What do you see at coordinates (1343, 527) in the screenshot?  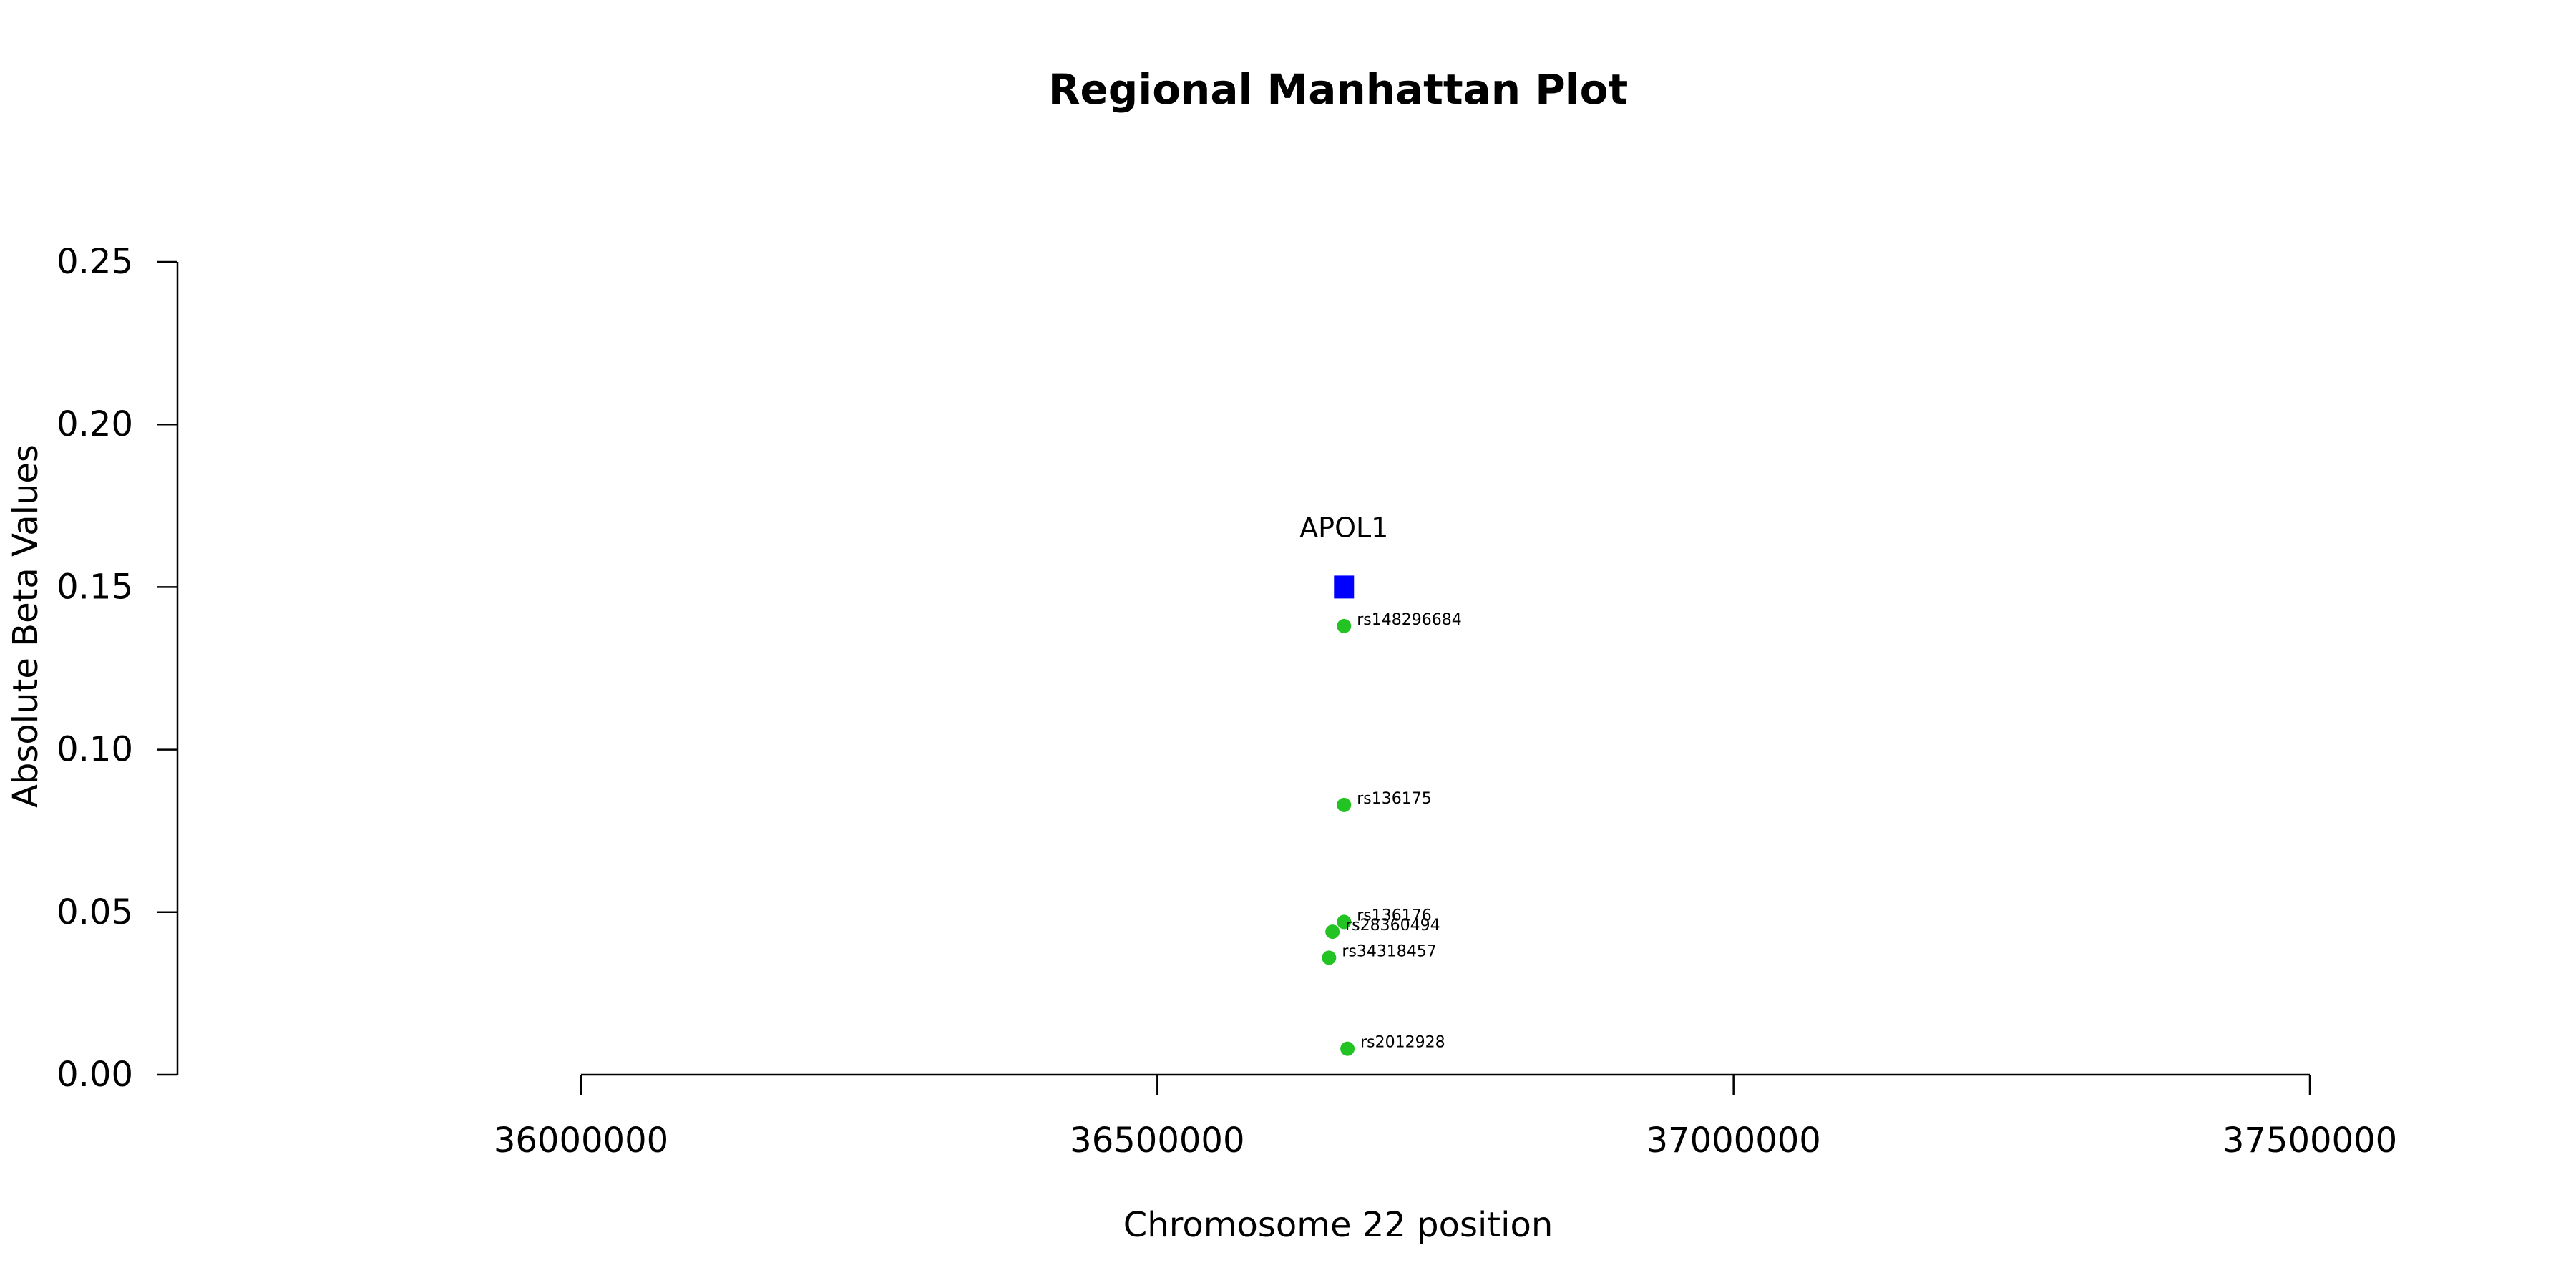 I see `gene-label: APOL1` at bounding box center [1343, 527].